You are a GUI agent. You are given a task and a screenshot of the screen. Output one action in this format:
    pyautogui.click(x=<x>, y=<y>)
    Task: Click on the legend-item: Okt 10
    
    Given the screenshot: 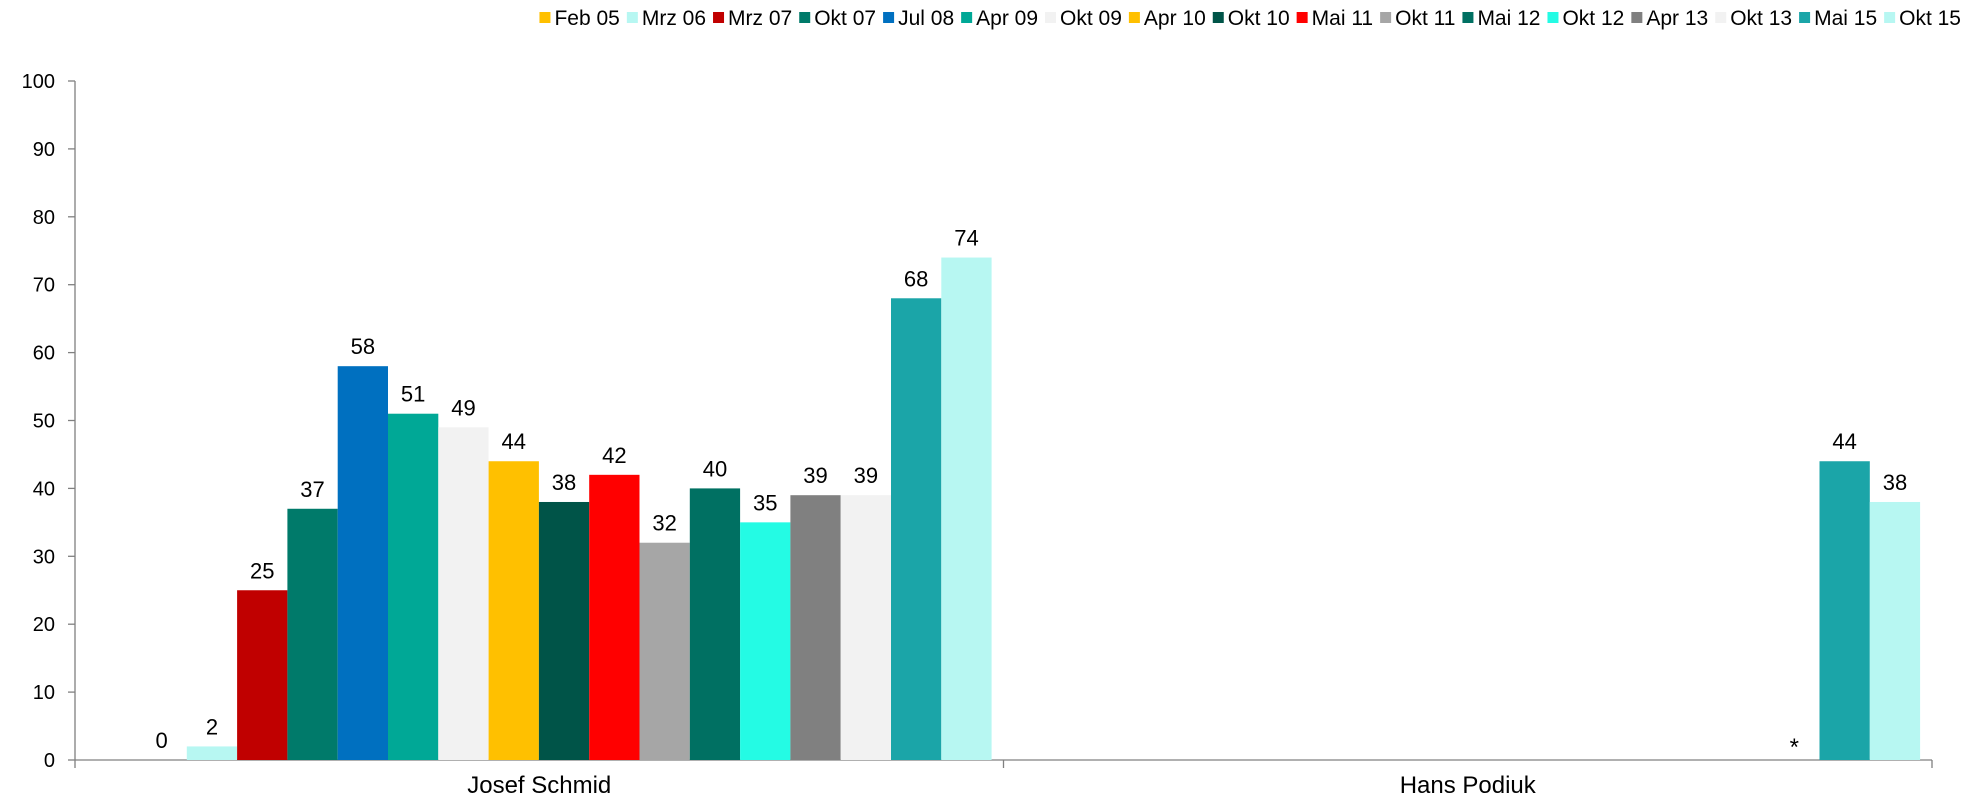 What is the action you would take?
    pyautogui.click(x=1251, y=18)
    